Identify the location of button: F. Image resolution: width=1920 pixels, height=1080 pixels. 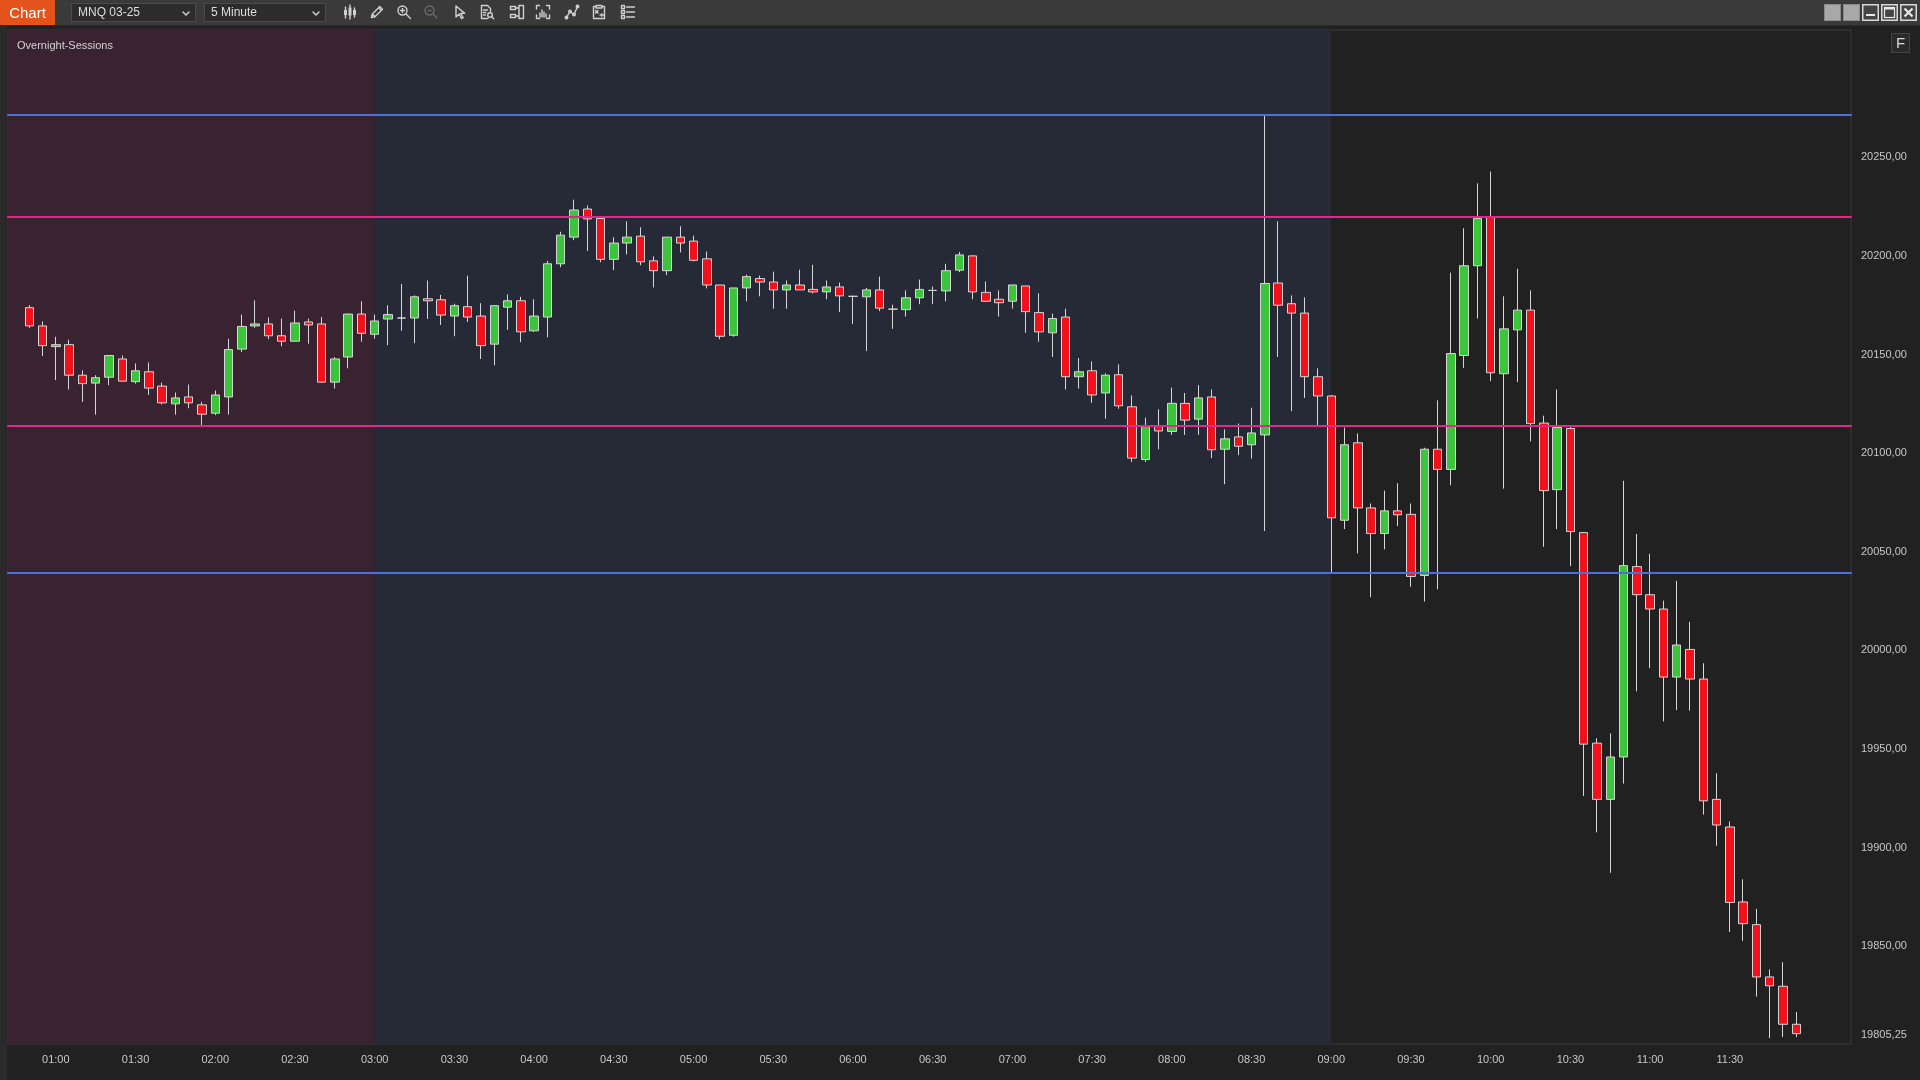
(1900, 43).